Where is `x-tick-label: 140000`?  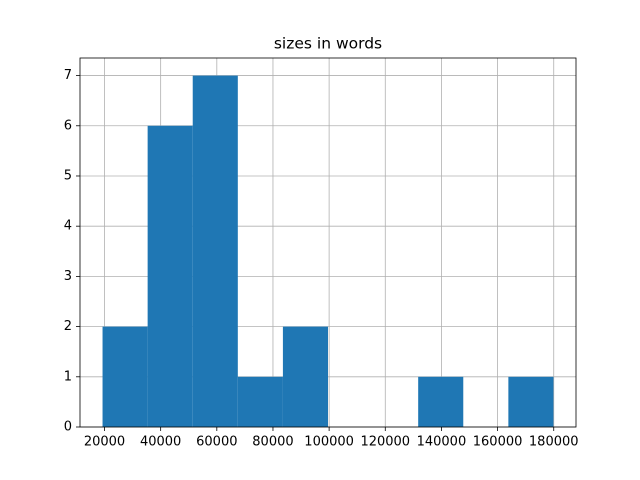
x-tick-label: 140000 is located at coordinates (442, 442).